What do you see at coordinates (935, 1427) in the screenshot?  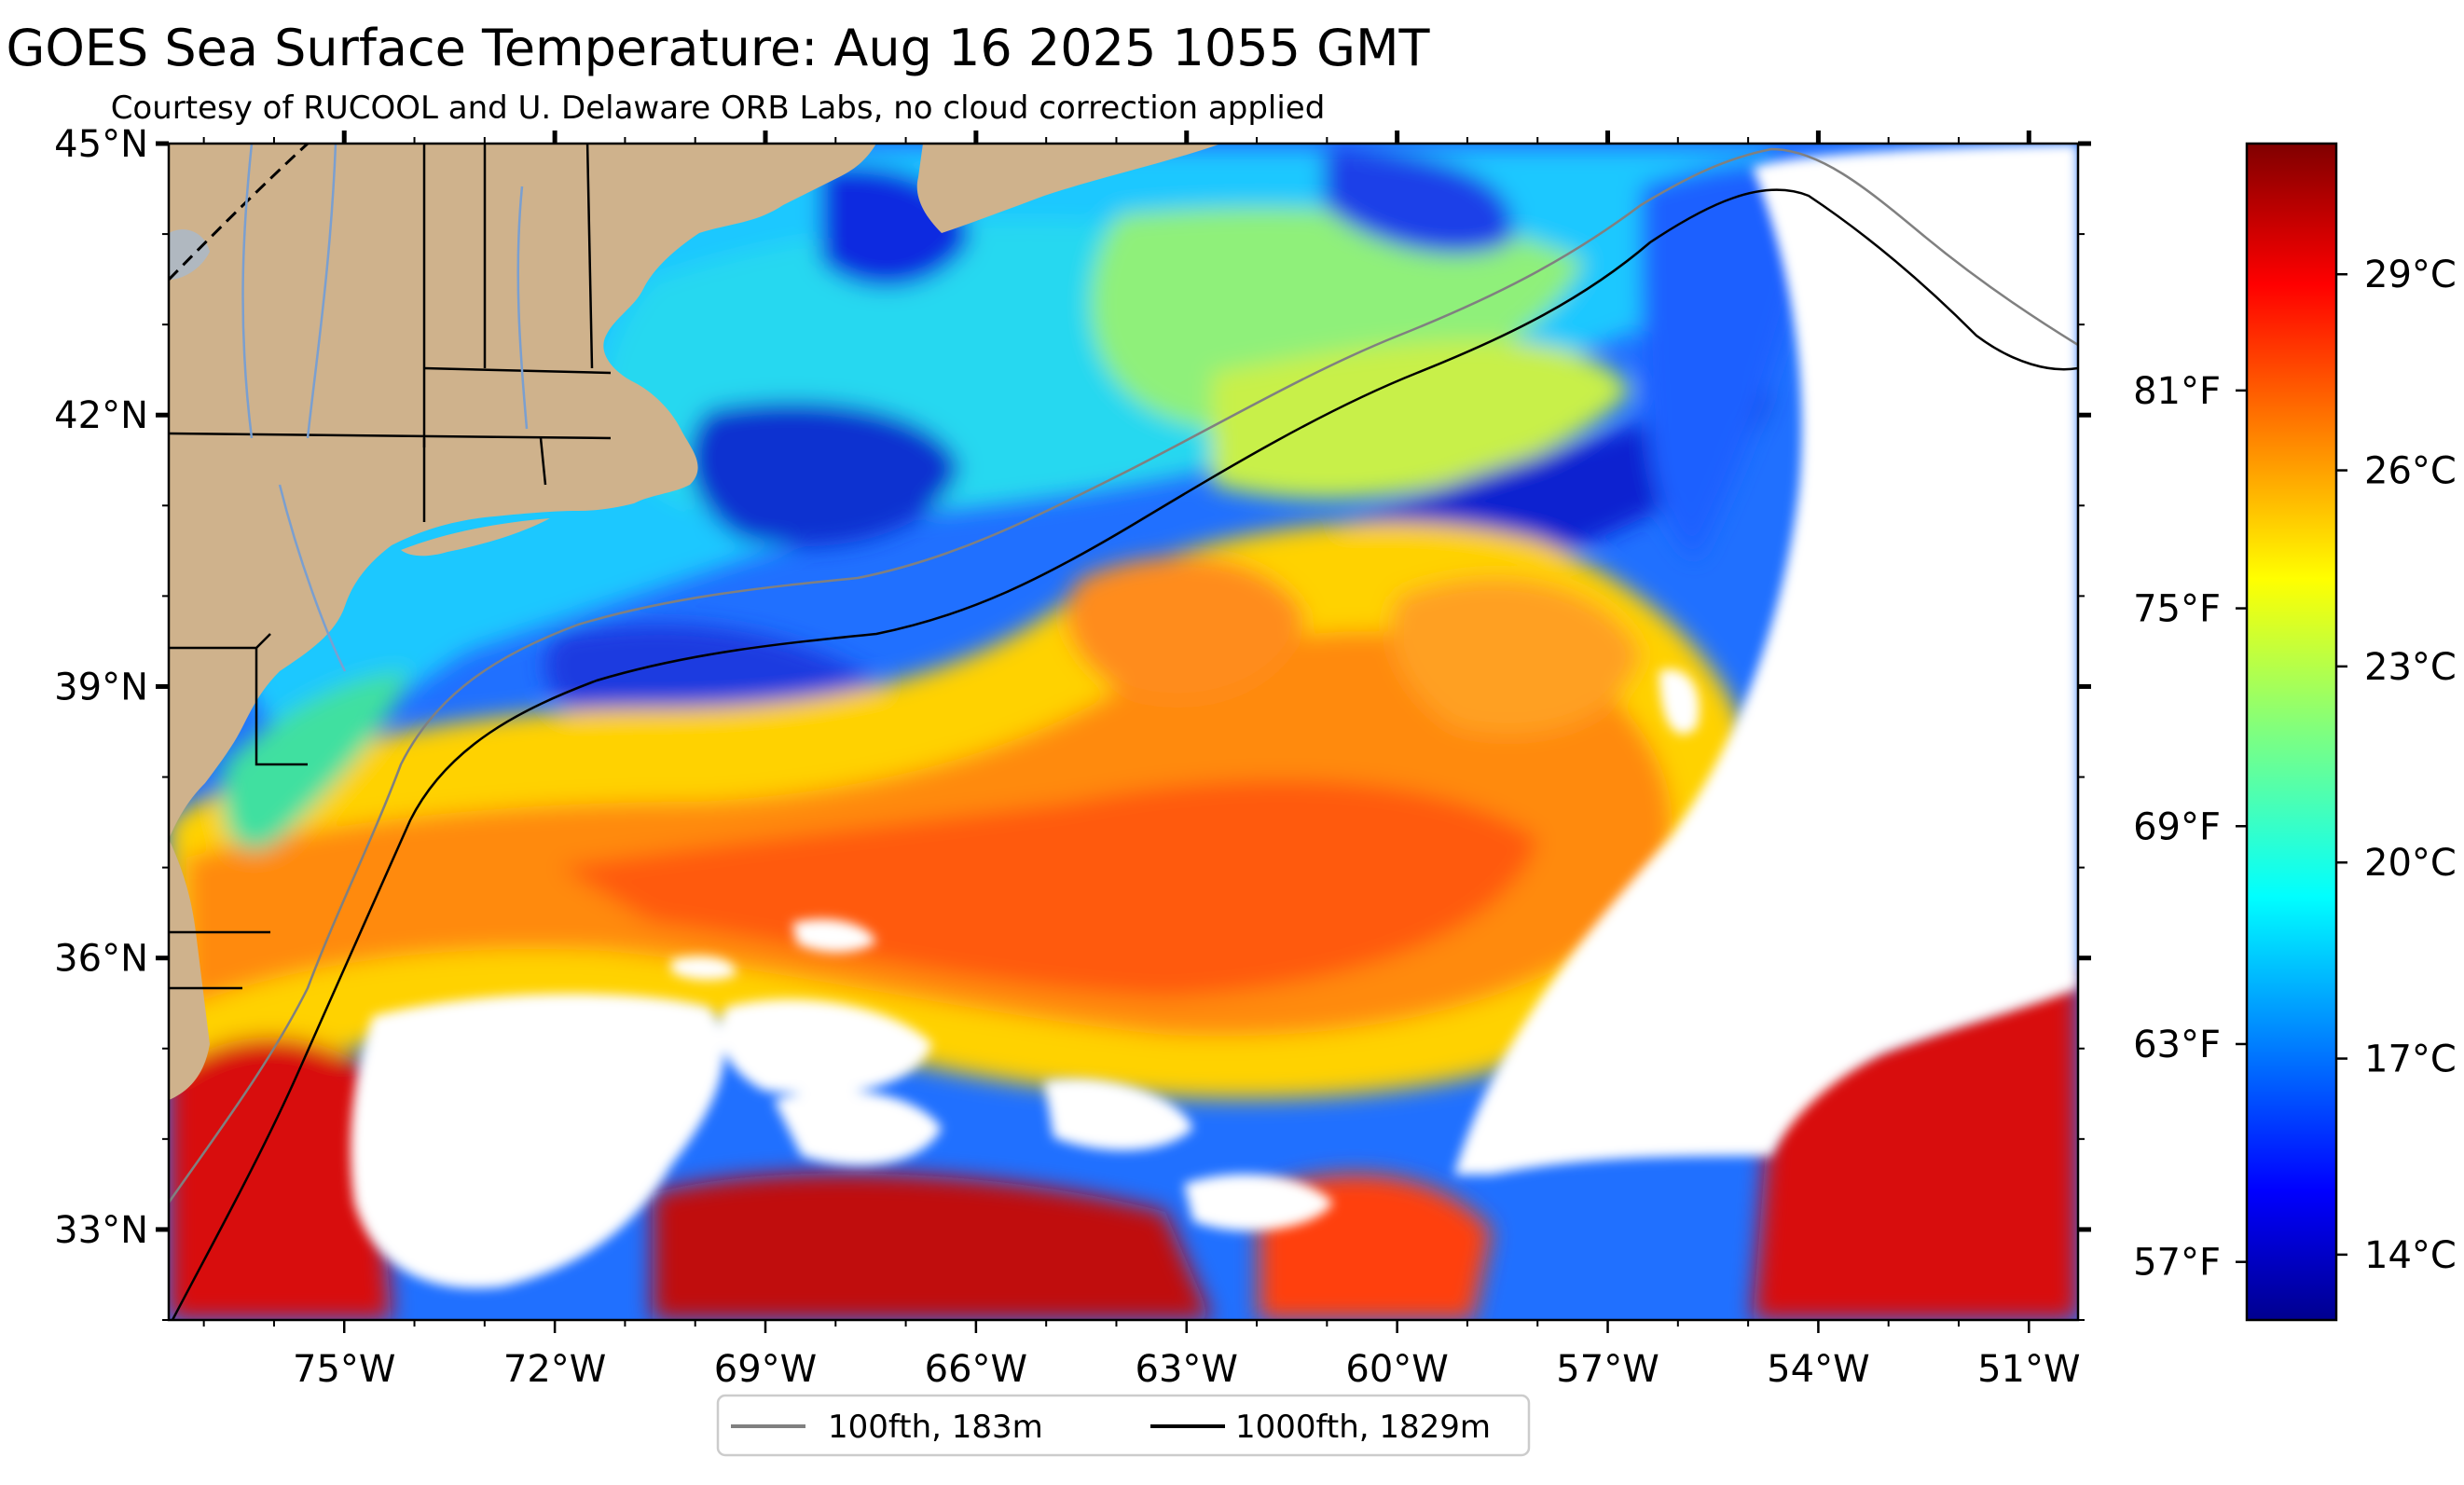 I see `legend-label-100fth: 100fth, 183m` at bounding box center [935, 1427].